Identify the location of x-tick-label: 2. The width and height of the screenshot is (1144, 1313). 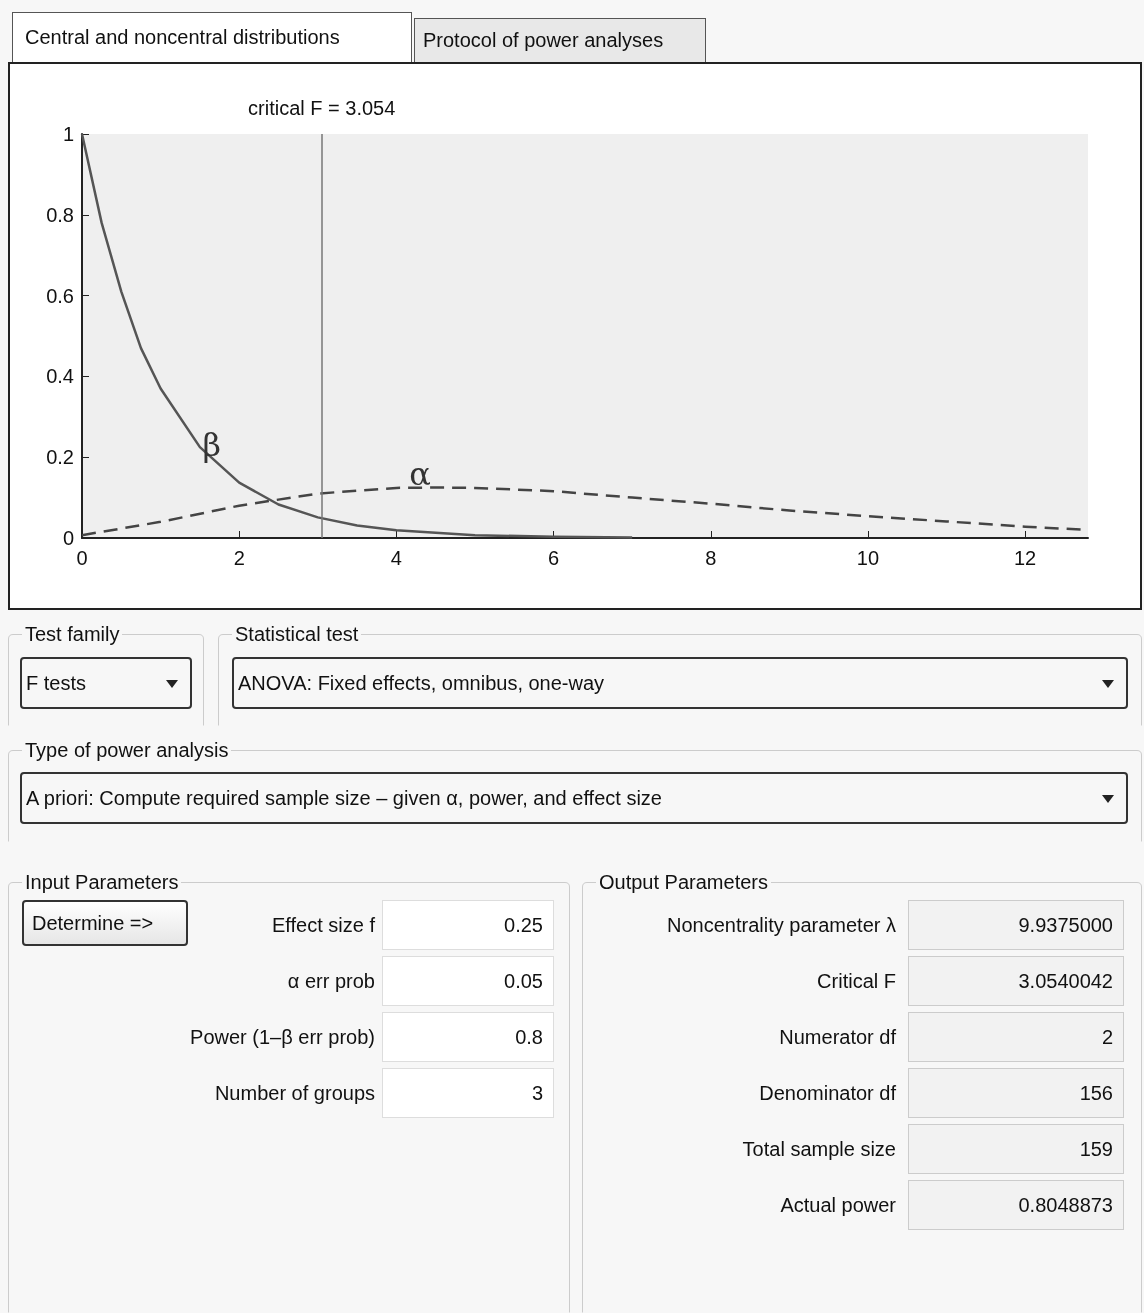
(239, 558).